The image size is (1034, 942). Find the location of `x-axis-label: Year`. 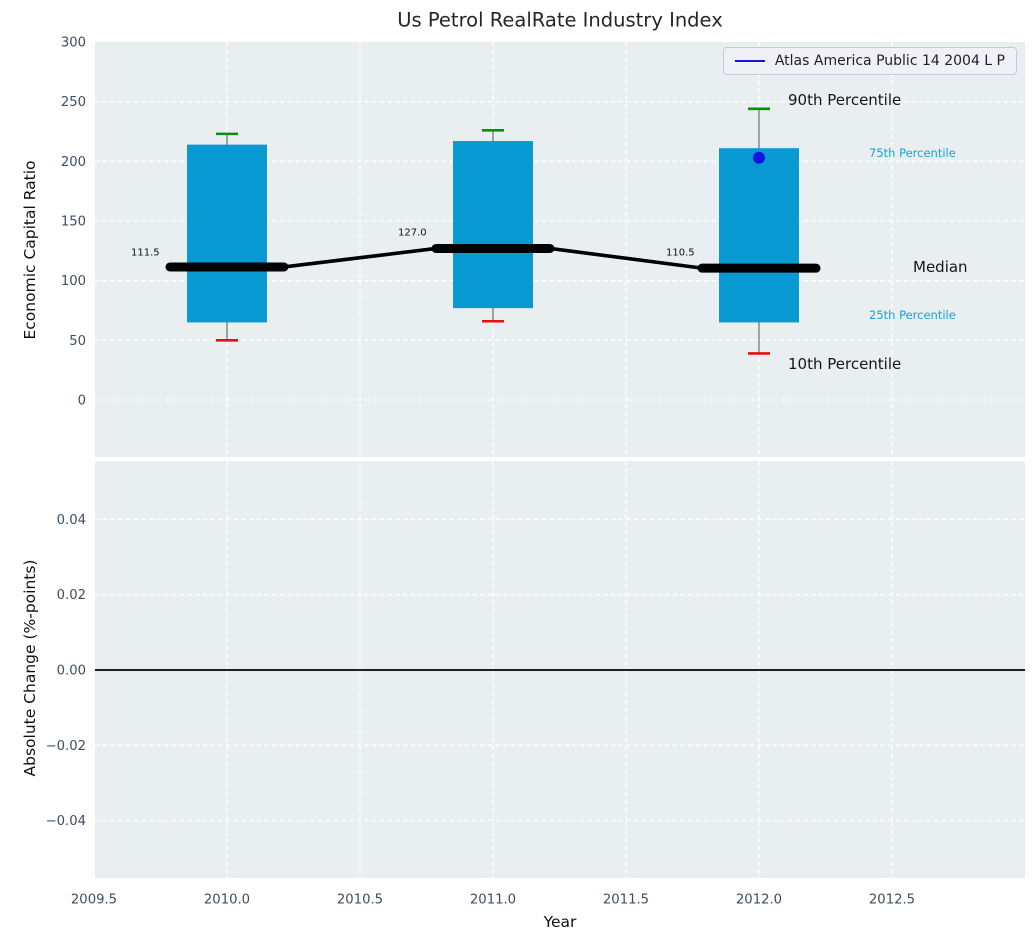

x-axis-label: Year is located at coordinates (560, 922).